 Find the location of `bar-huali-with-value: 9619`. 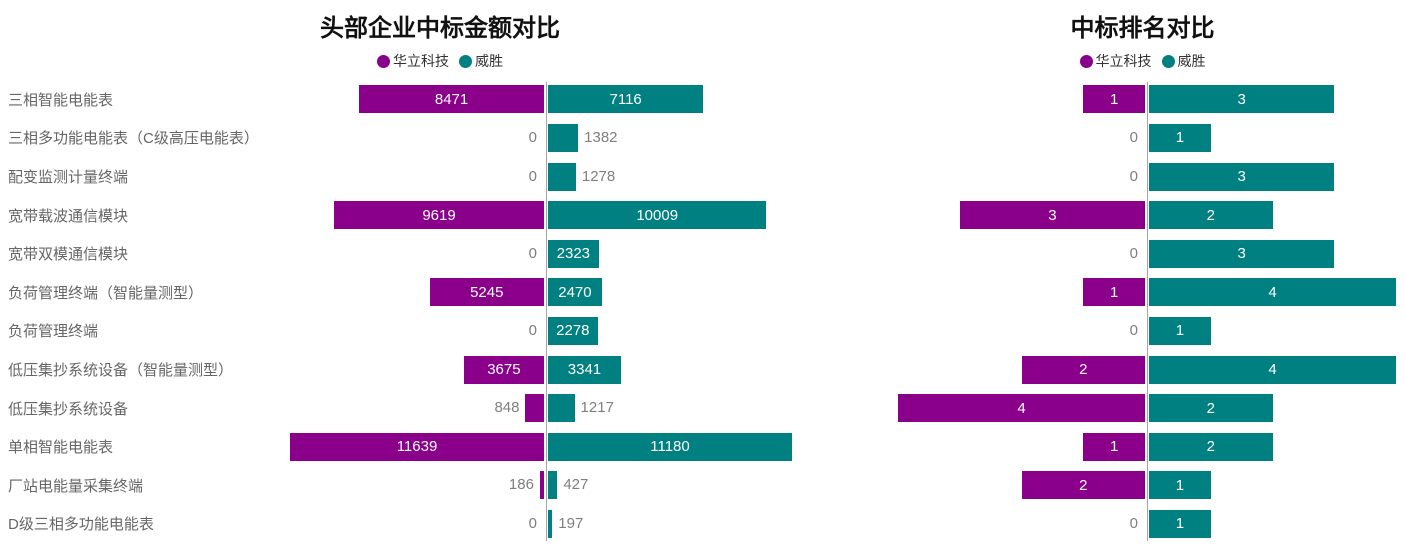

bar-huali-with-value: 9619 is located at coordinates (439, 215).